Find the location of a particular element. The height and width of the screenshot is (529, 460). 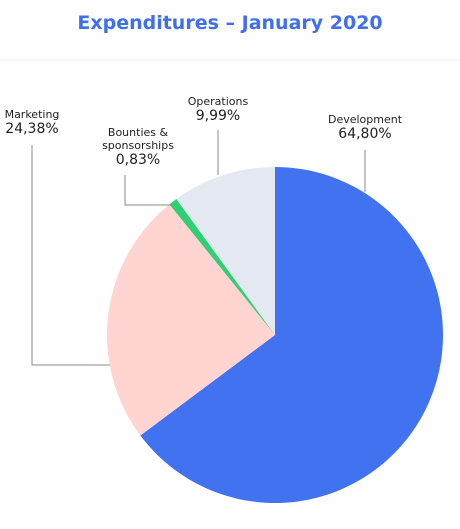

value-label: 0,83% is located at coordinates (138, 160).